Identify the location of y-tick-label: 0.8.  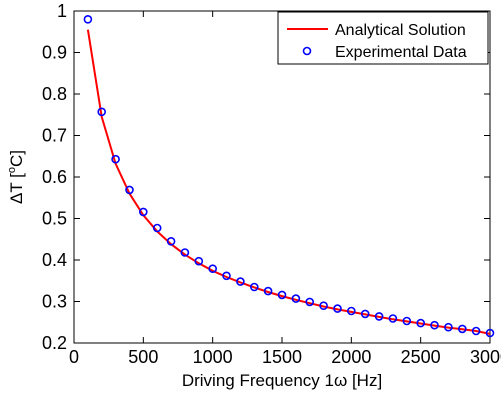
(54, 94).